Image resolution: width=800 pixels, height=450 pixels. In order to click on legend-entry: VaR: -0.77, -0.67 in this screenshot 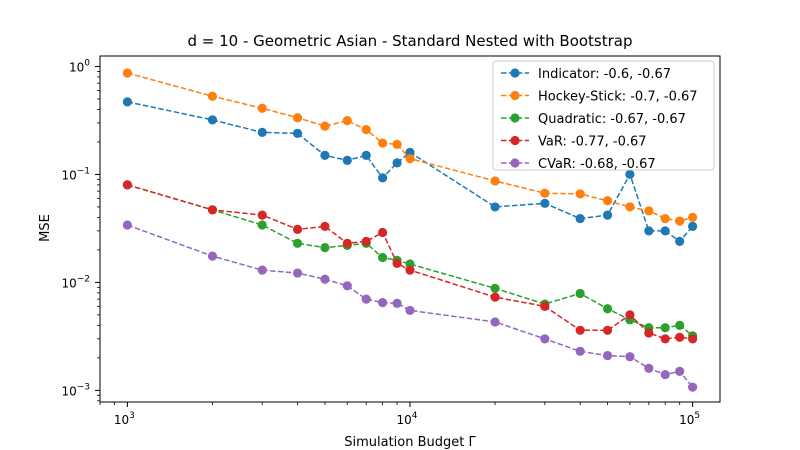, I will do `click(574, 142)`.